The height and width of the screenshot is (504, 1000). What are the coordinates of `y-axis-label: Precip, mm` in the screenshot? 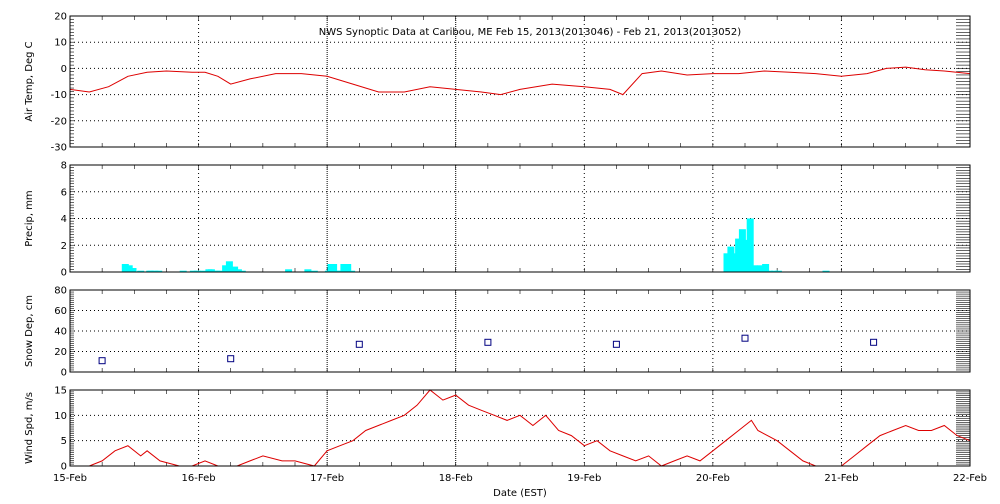 It's located at (29, 218).